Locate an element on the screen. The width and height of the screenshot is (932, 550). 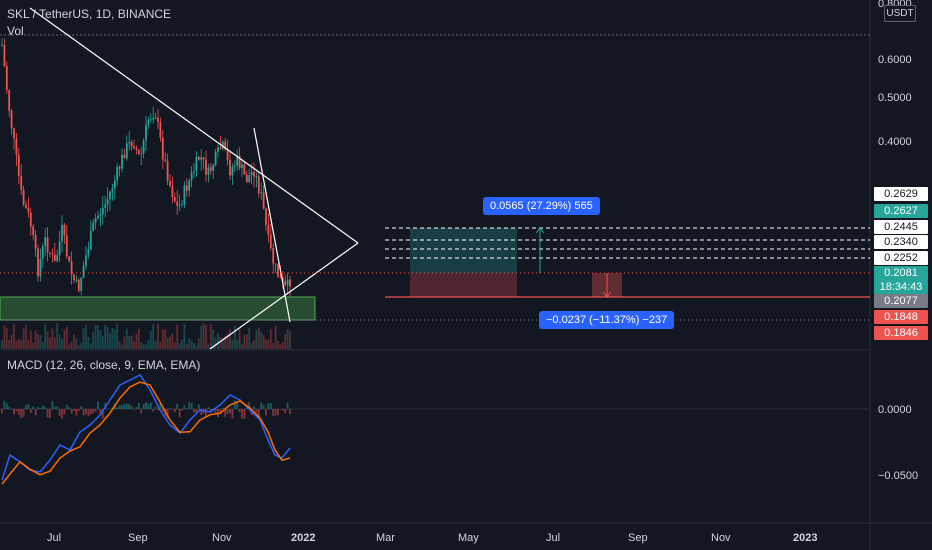
macd-legend: MACD (12, 26, close, 9, EMA, EMA) is located at coordinates (104, 365).